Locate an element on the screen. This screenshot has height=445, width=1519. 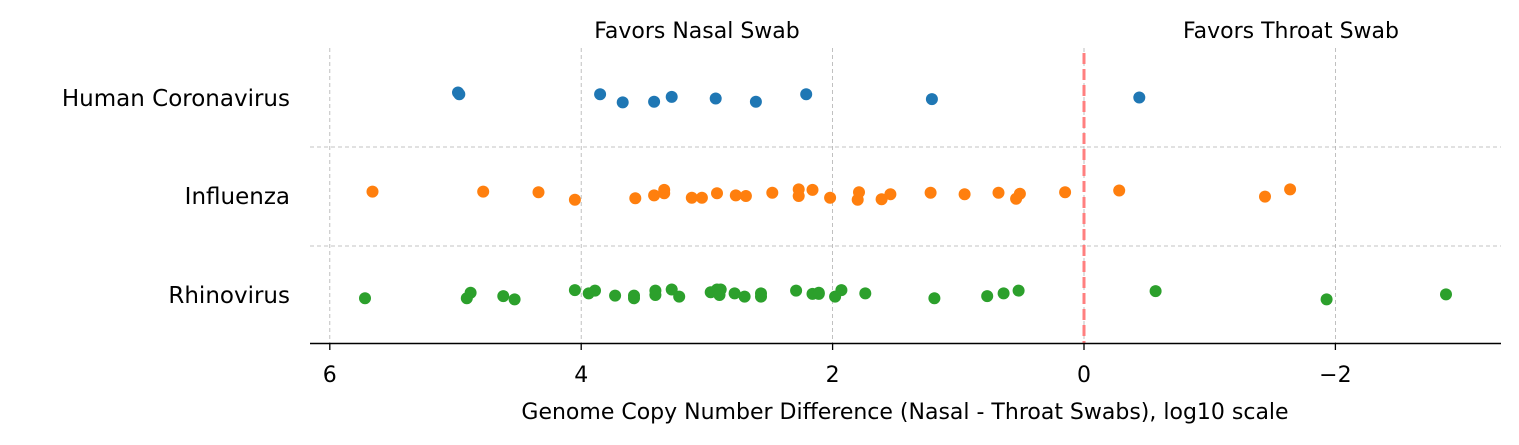
annotation-favors-throat: Favors Throat Swab is located at coordinates (1291, 31).